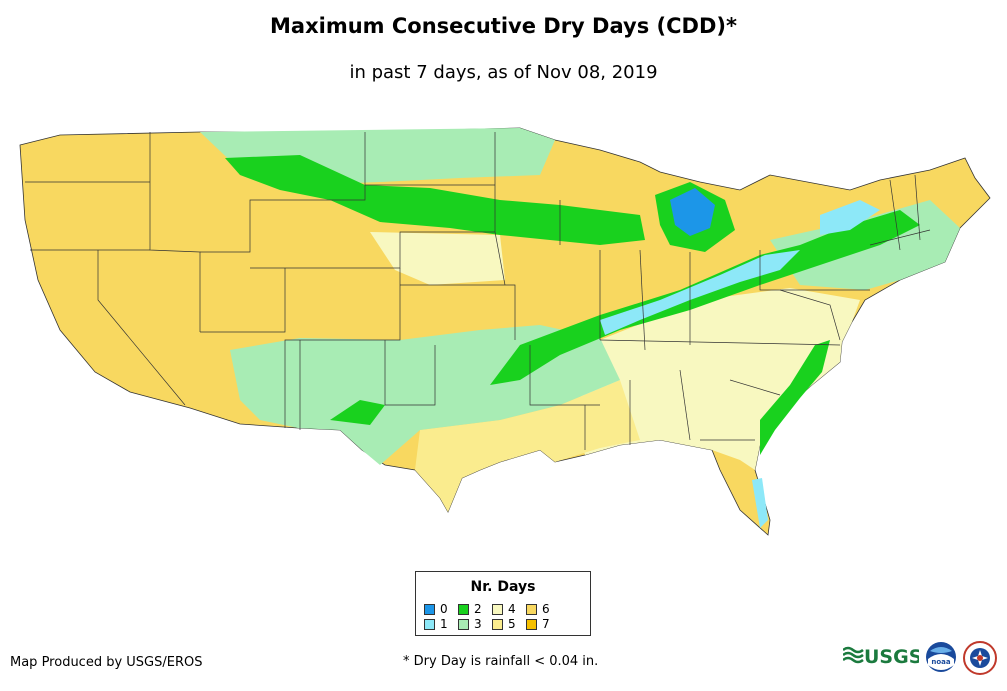  Describe the element at coordinates (538, 609) in the screenshot. I see `legend-item-6: 6` at that location.